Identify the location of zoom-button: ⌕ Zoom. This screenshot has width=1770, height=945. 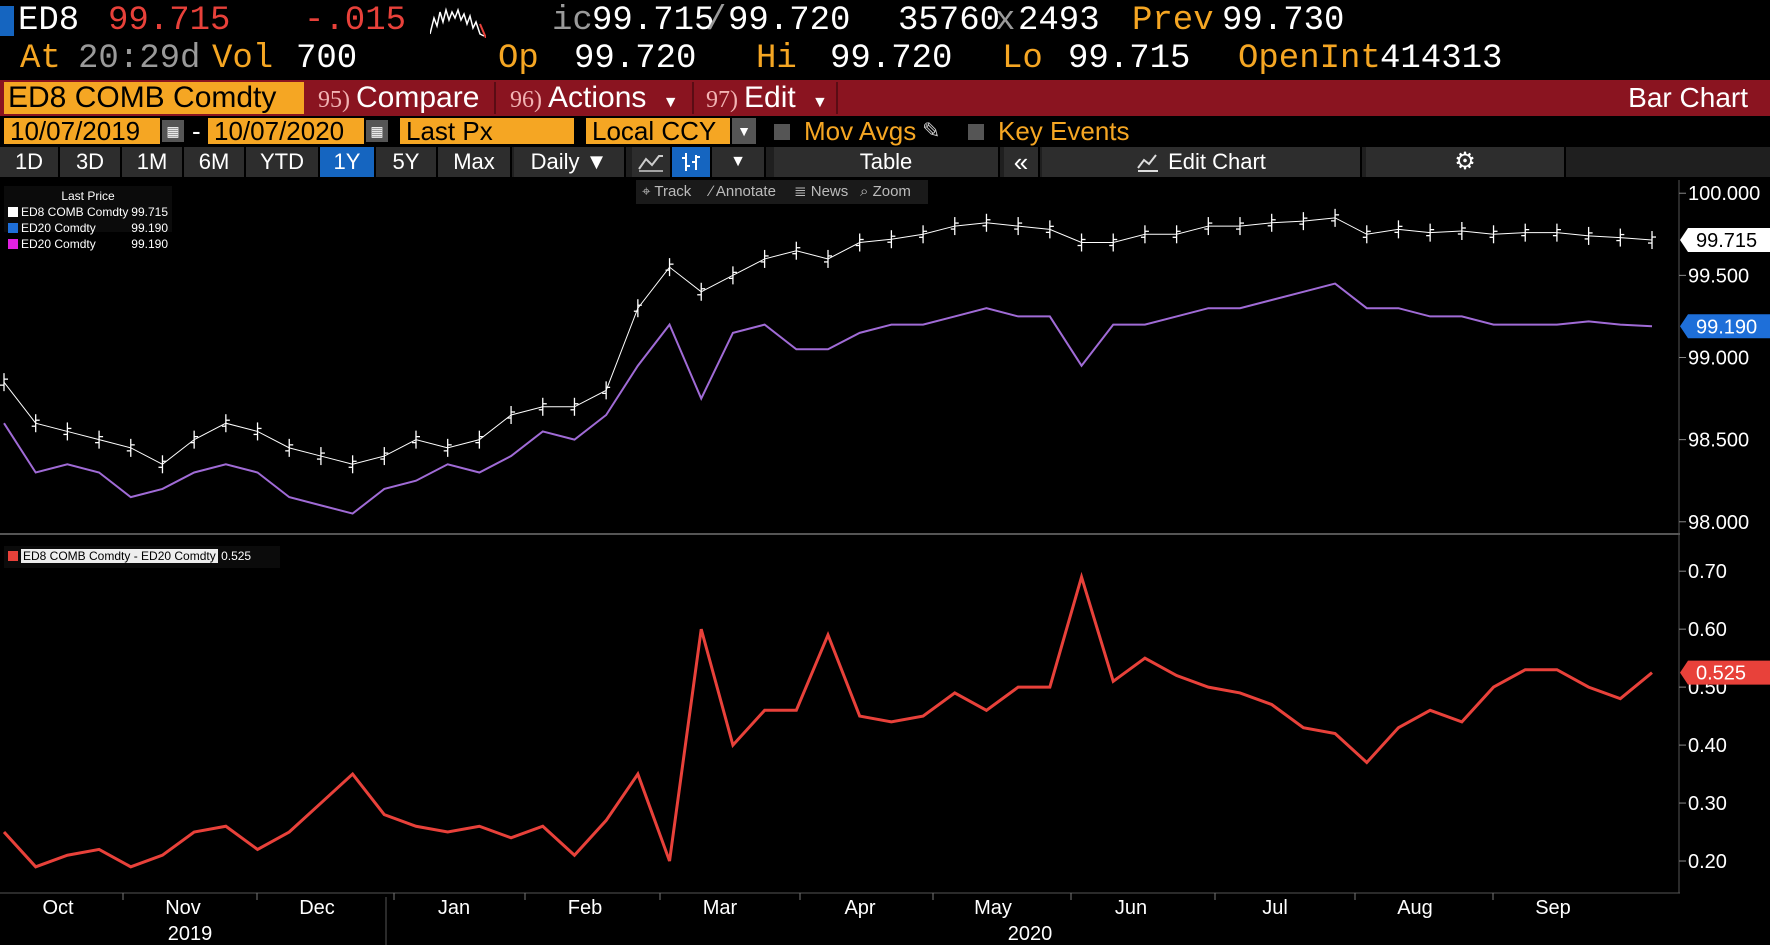
(891, 192).